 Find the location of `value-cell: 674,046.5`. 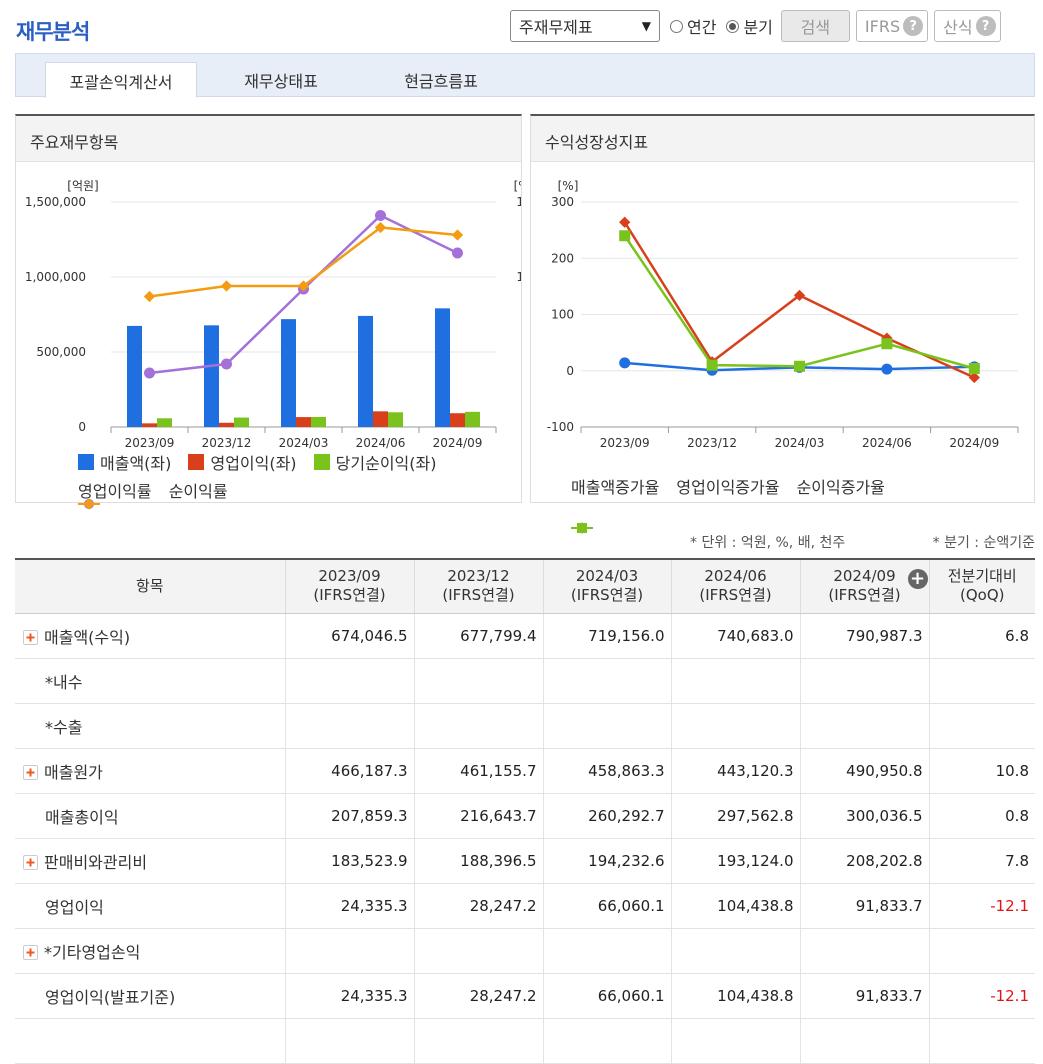

value-cell: 674,046.5 is located at coordinates (349, 636).